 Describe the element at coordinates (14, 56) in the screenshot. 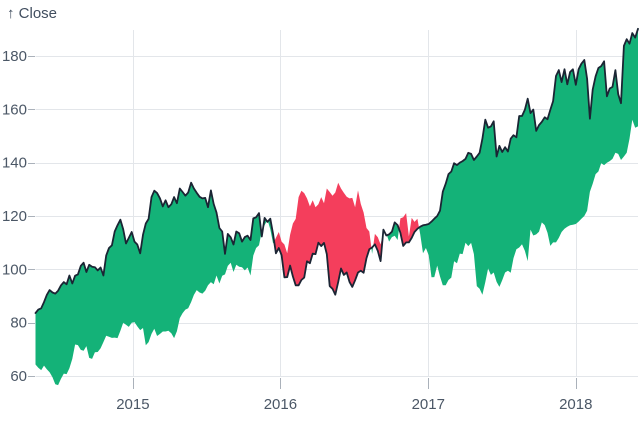

I see `y-tick-label: 180` at that location.